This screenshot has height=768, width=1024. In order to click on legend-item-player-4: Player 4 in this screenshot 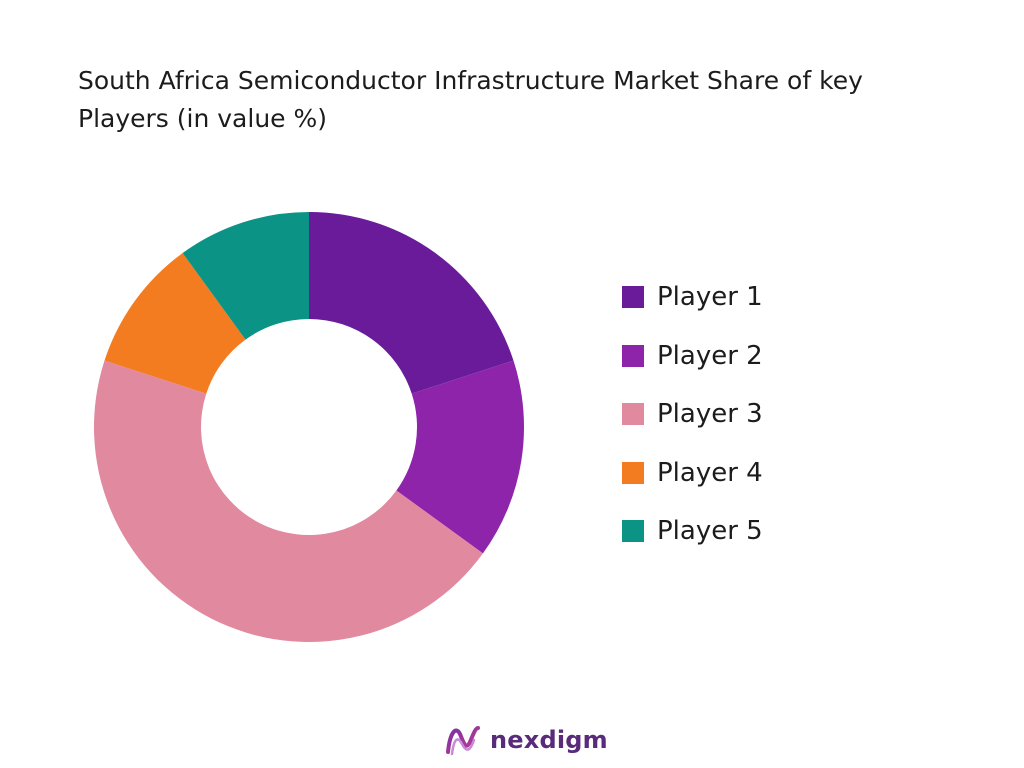, I will do `click(692, 473)`.